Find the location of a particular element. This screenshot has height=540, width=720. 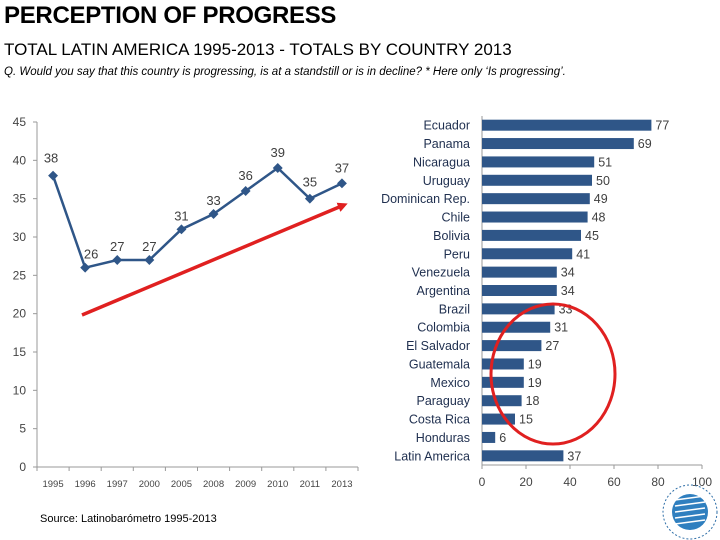

bar-category-label: Colombia is located at coordinates (443, 328).